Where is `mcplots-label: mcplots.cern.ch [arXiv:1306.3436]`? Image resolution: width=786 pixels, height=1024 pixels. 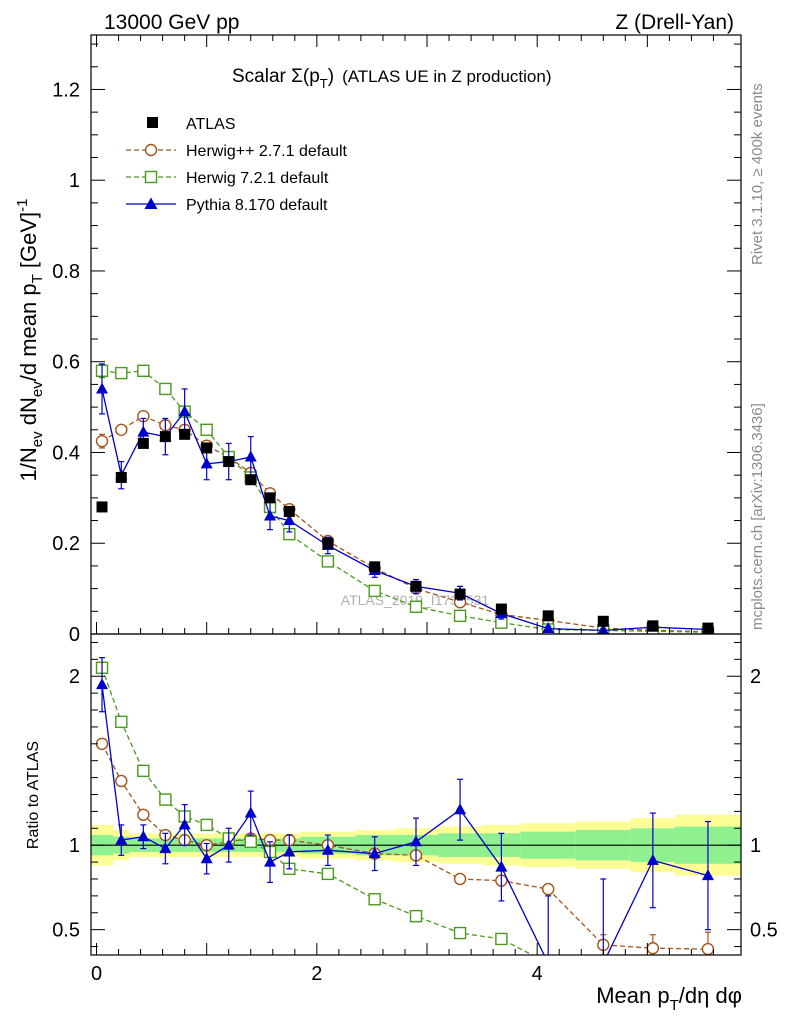
mcplots-label: mcplots.cern.ch [arXiv:1306.3436] is located at coordinates (757, 516).